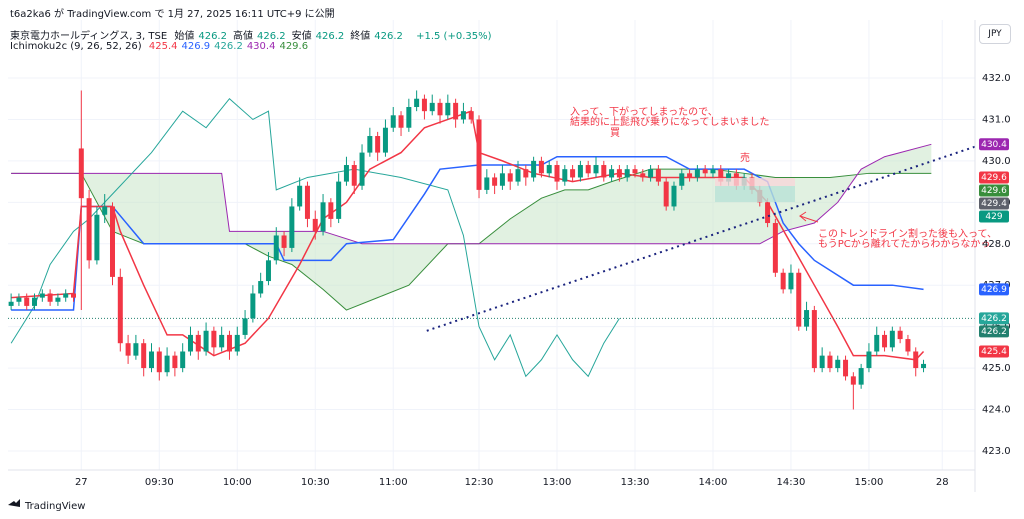  I want to click on symbol: 東京電力ホールディングス, 3, TSE, so click(89, 36).